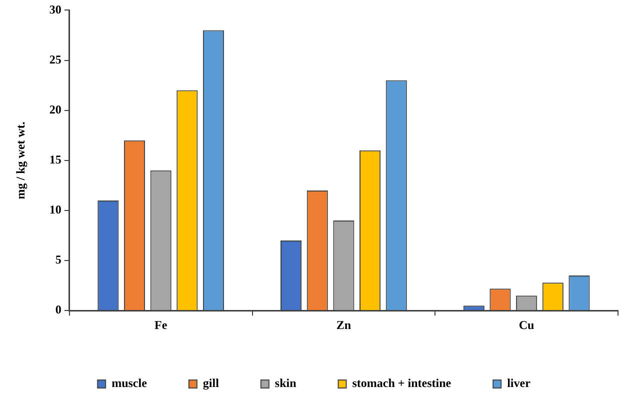 The height and width of the screenshot is (400, 623). What do you see at coordinates (519, 383) in the screenshot?
I see `legend-label: liver` at bounding box center [519, 383].